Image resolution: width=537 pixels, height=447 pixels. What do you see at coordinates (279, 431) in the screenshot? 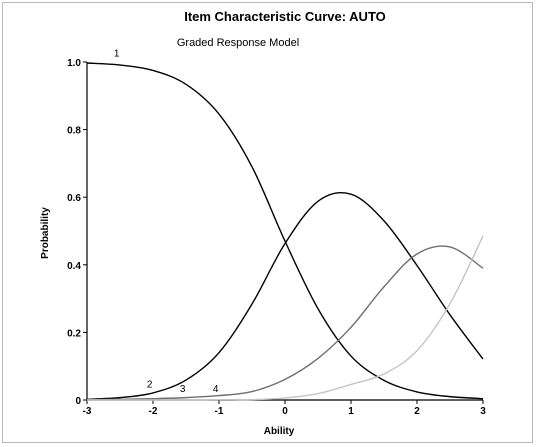
I see `x-axis-label: Ability` at bounding box center [279, 431].